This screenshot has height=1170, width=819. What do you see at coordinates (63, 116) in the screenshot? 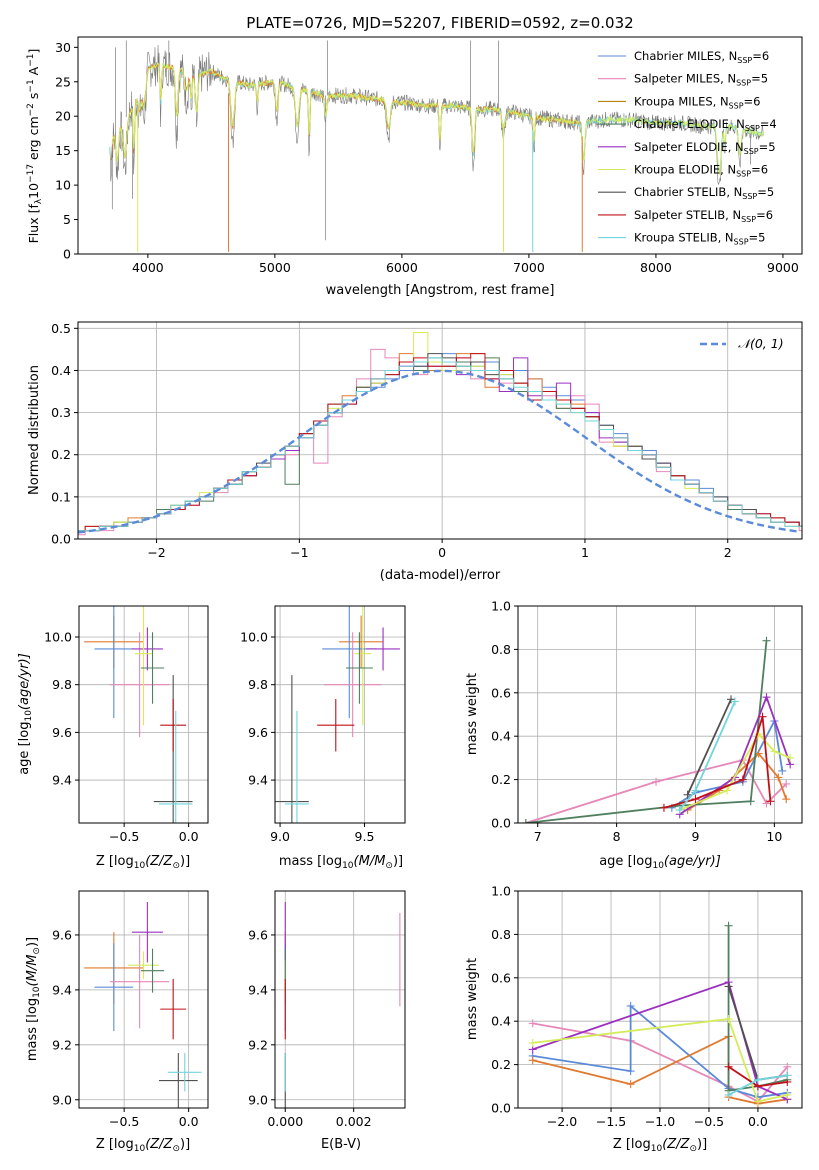
I see `y-tick-label: 20` at bounding box center [63, 116].